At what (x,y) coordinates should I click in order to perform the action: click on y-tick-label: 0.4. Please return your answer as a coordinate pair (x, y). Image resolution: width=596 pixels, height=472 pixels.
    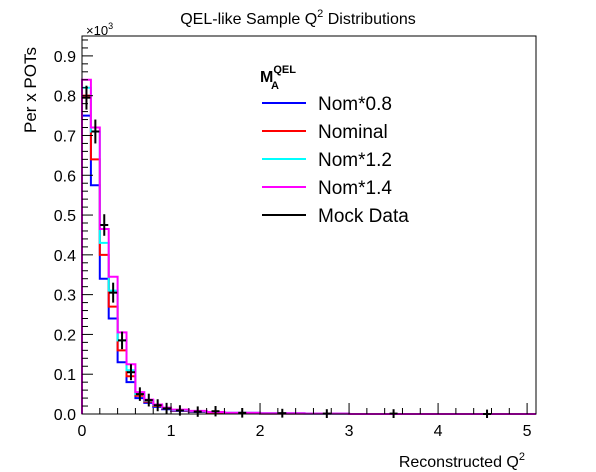
    Looking at the image, I should click on (65, 256).